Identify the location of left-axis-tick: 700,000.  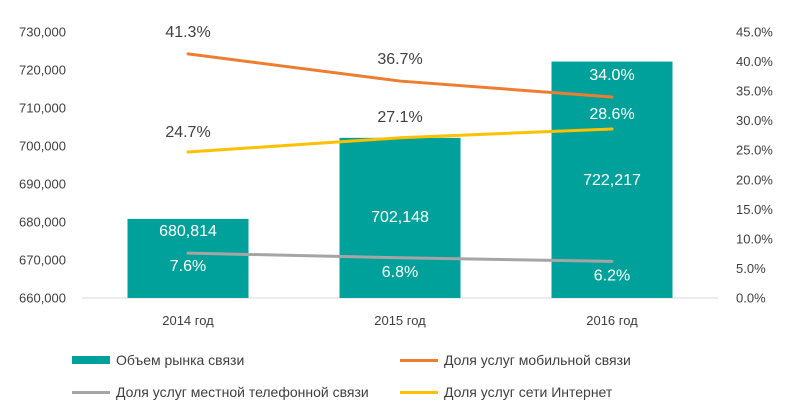
(42, 146).